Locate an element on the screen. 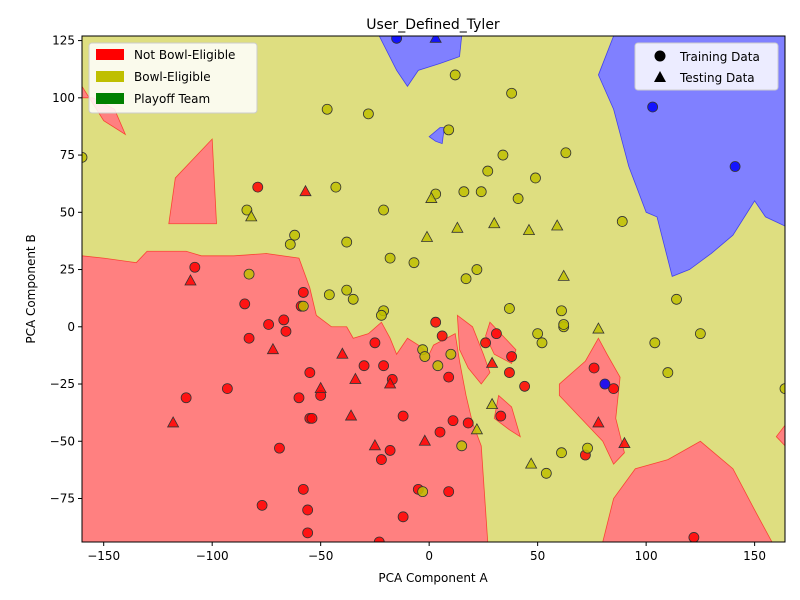  x-tick-label-3: 0 is located at coordinates (429, 556).